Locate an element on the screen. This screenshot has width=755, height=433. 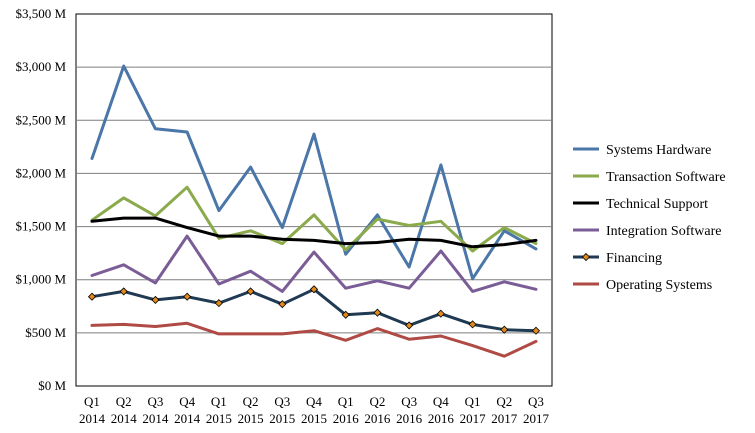
y-tick-label: $1,500 M is located at coordinates (40, 226).